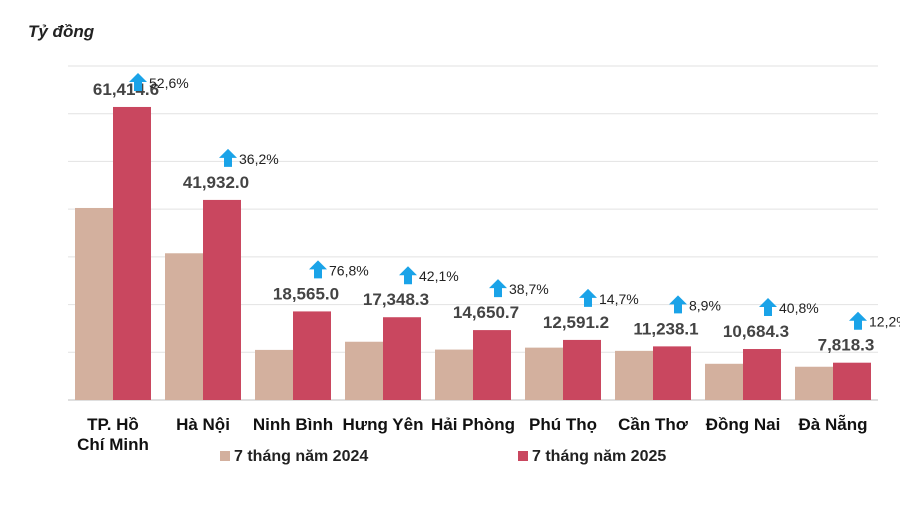  Describe the element at coordinates (833, 424) in the screenshot. I see `category-label: Đà Nẵng` at that location.